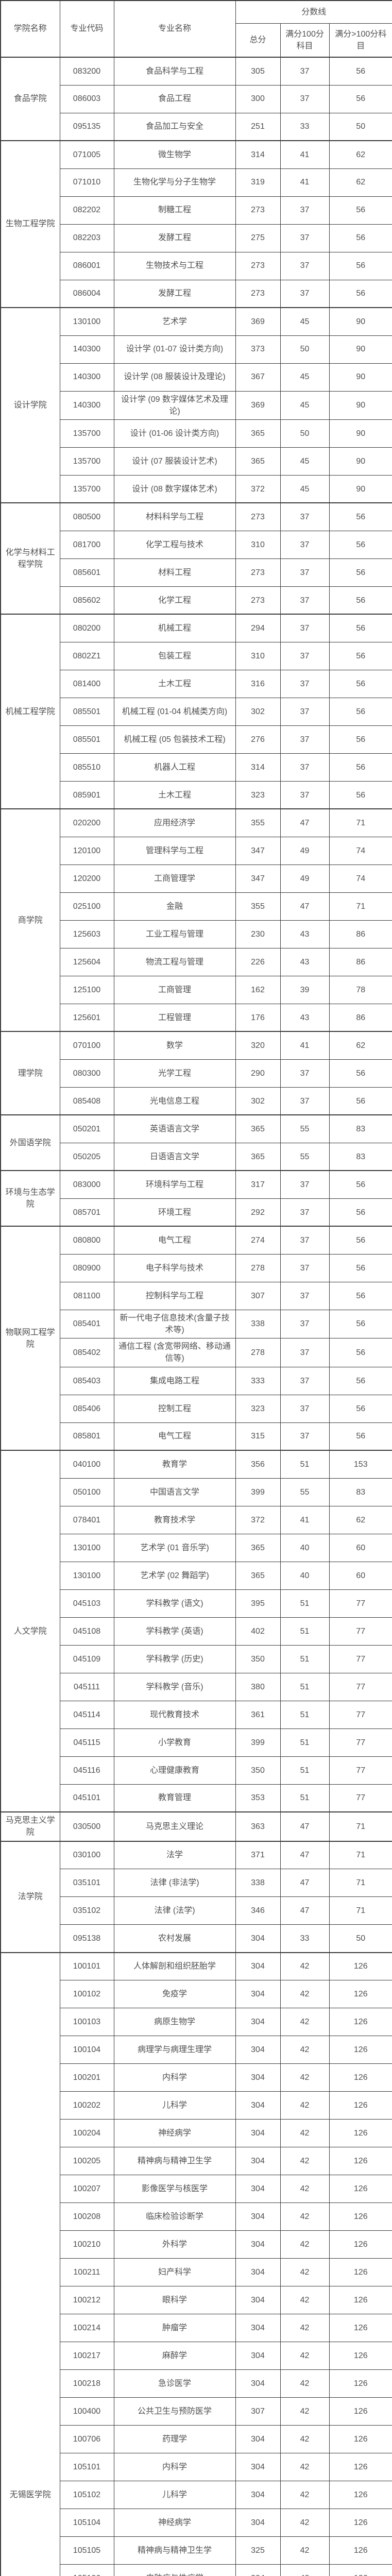 This screenshot has height=2576, width=392. Describe the element at coordinates (196, 711) in the screenshot. I see `major-row: 机械工程学院 080200 机械工程 294 37 56` at that location.